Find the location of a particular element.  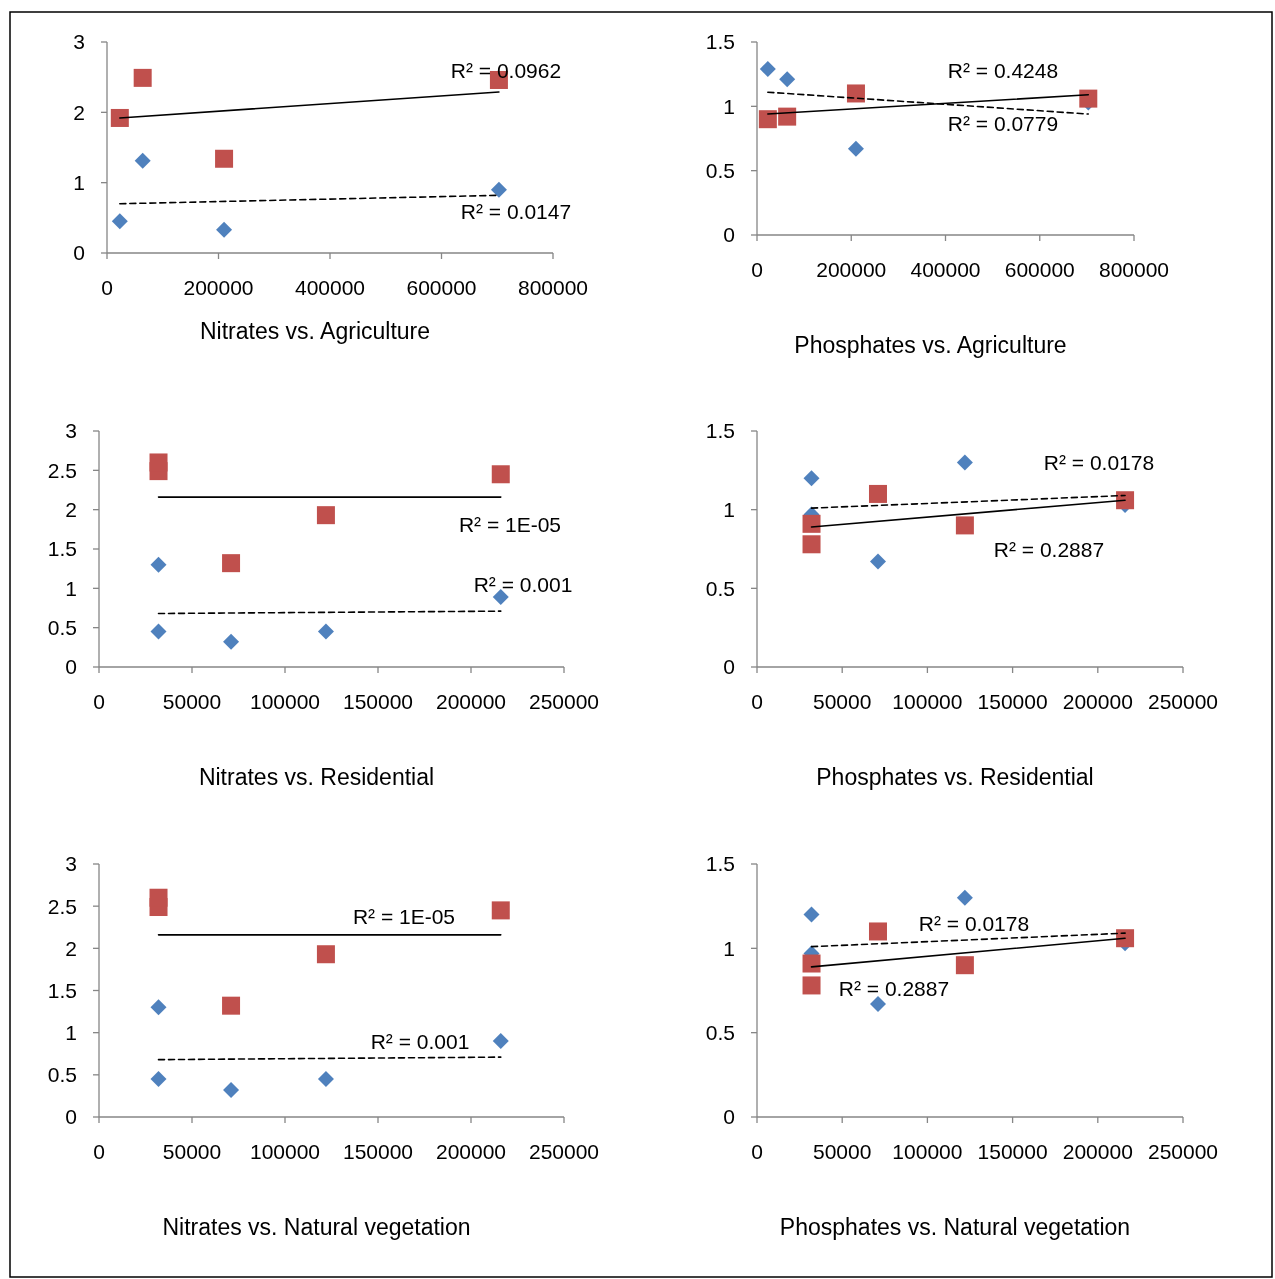

text: Nitrates vs. Natural vegetation is located at coordinates (316, 1227).